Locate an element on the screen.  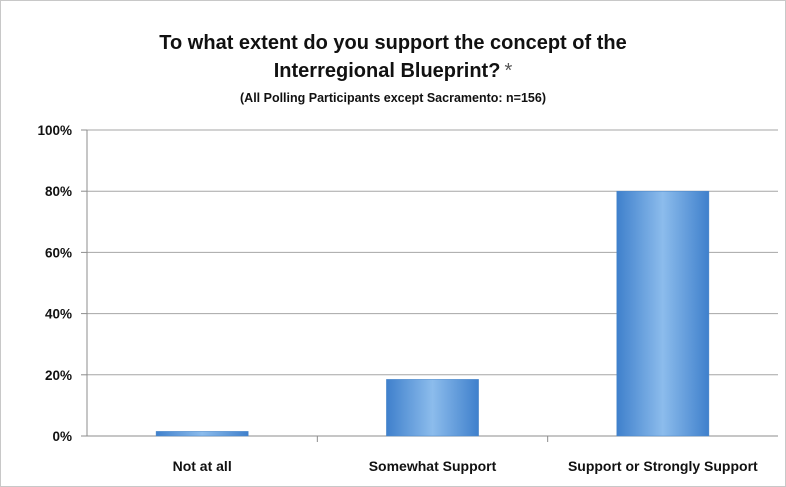
x-tick-label: Somewhat Support is located at coordinates (433, 466).